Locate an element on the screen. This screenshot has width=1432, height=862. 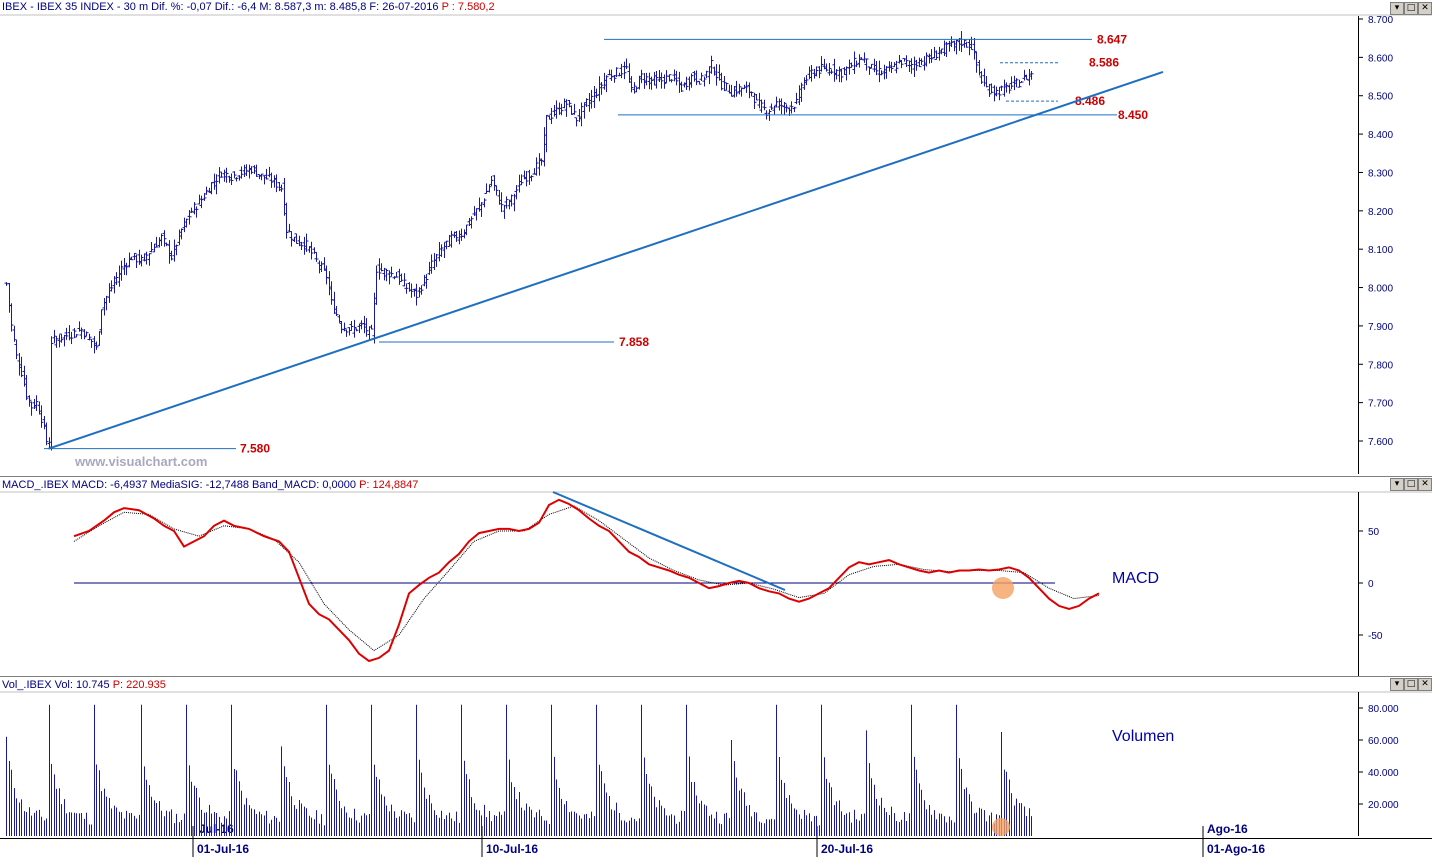
macd-line is located at coordinates (586, 580).